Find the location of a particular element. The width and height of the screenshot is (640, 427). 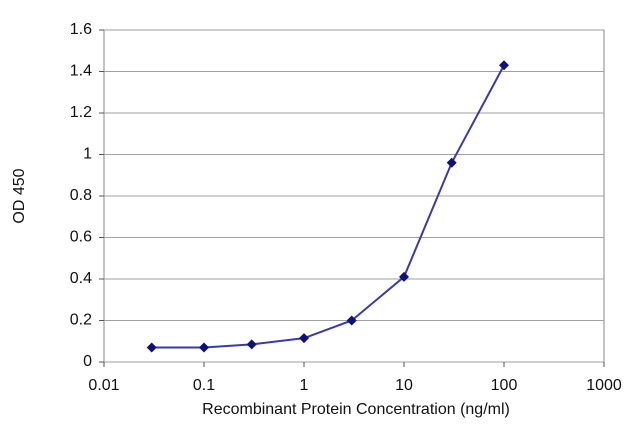

y-tick-label: 0.2 is located at coordinates (81, 320).